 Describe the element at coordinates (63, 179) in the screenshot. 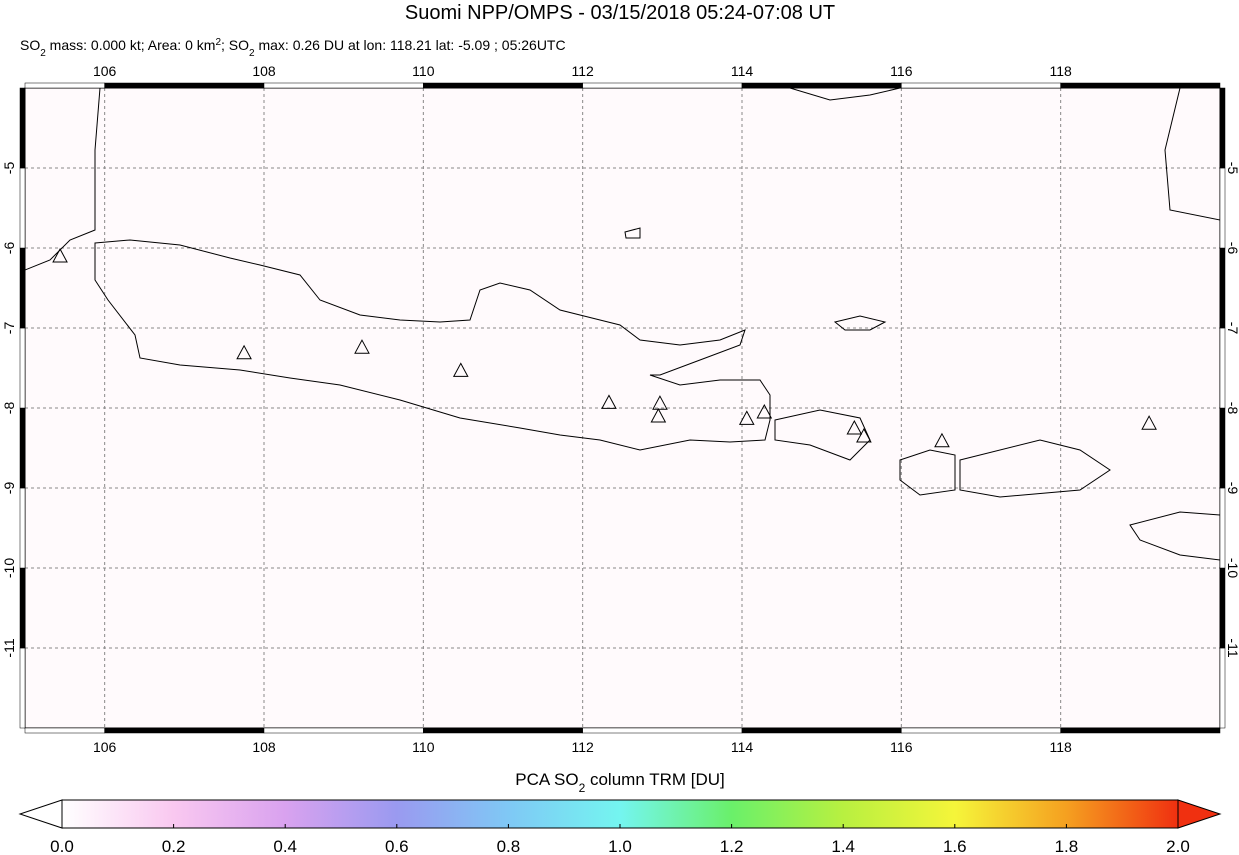

I see `coast-sumatra` at that location.